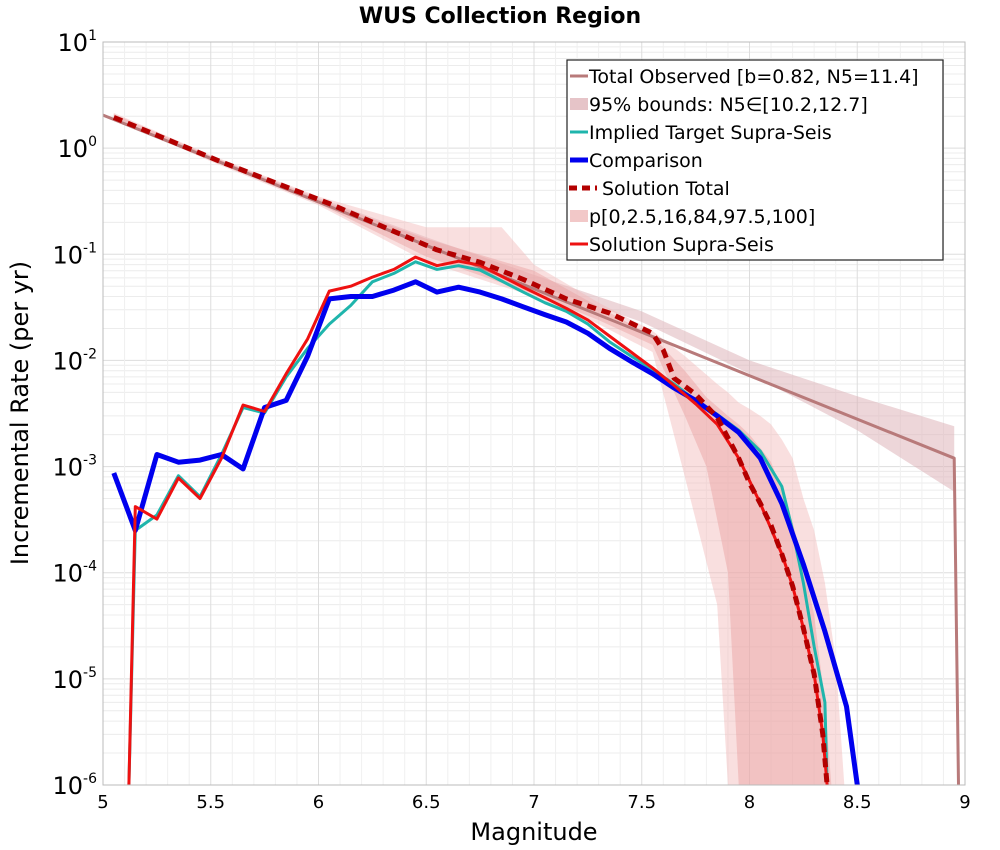  Describe the element at coordinates (74, 414) in the screenshot. I see `y-axis-ticks: 10⁻⁶ 10⁻⁵ 10⁻⁴ 10⁻³ 10⁻² 10⁻¹ 10⁰ 10¹` at that location.